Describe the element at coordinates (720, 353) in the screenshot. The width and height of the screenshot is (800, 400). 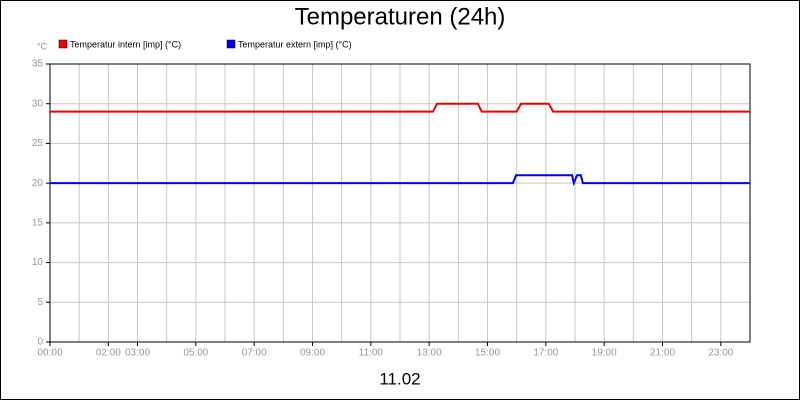
I see `x-tick-label: 23:00` at that location.